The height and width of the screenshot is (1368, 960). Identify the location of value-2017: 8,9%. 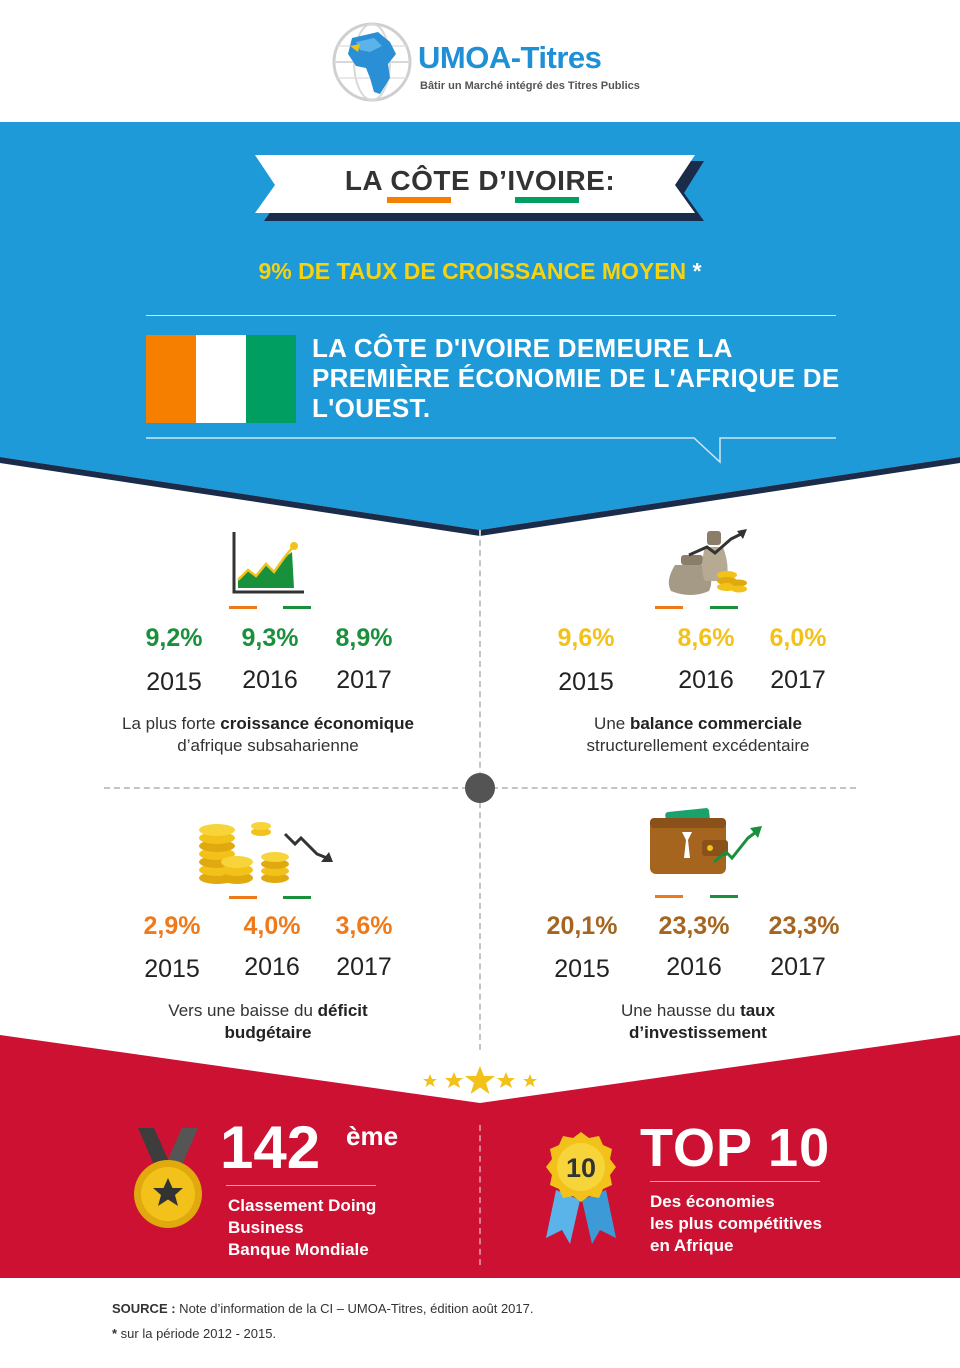
(364, 638).